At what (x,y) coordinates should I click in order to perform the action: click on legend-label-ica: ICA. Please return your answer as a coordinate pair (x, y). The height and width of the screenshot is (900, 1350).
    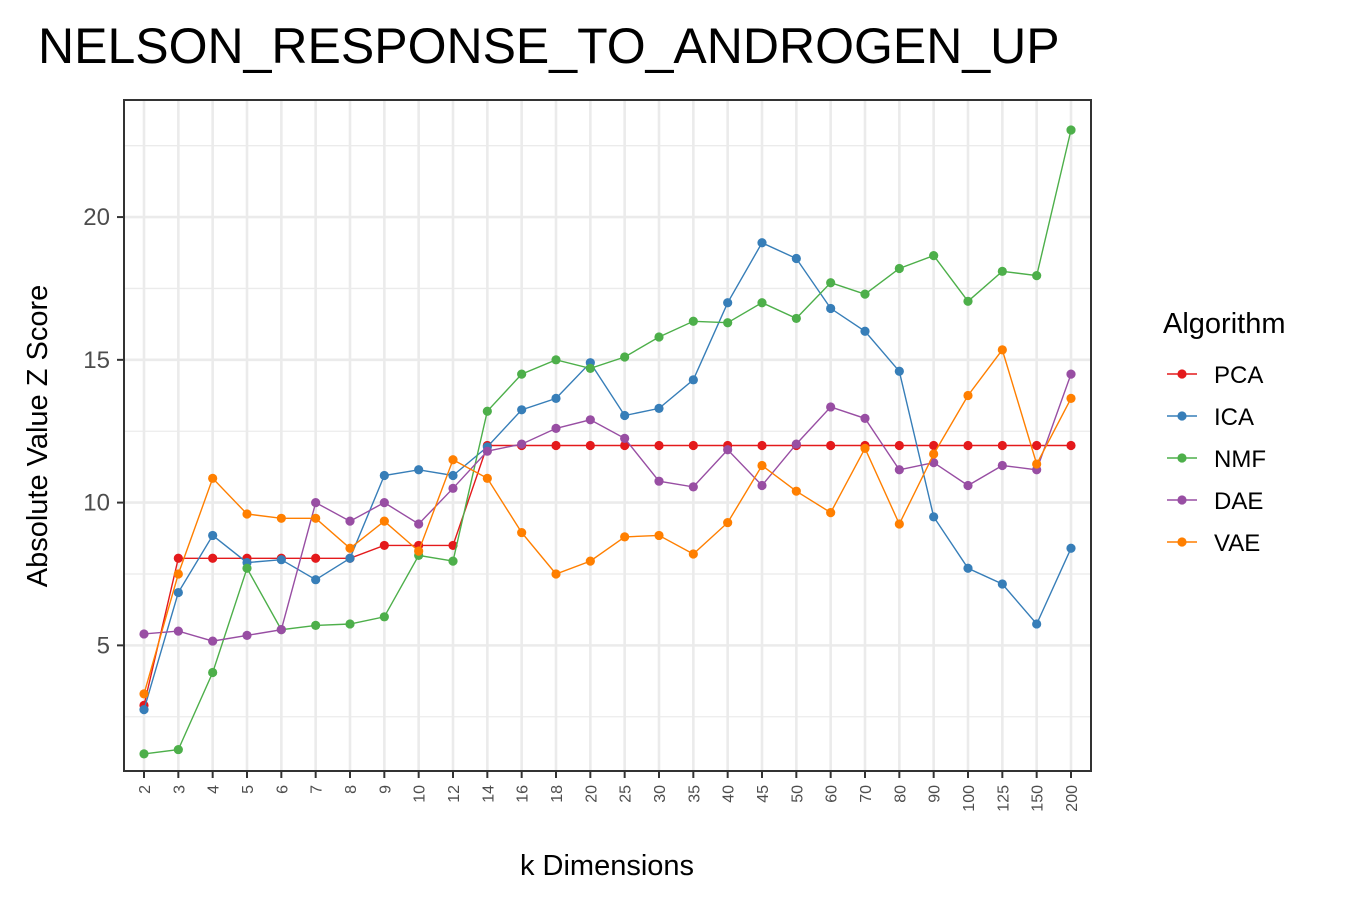
    Looking at the image, I should click on (1234, 417).